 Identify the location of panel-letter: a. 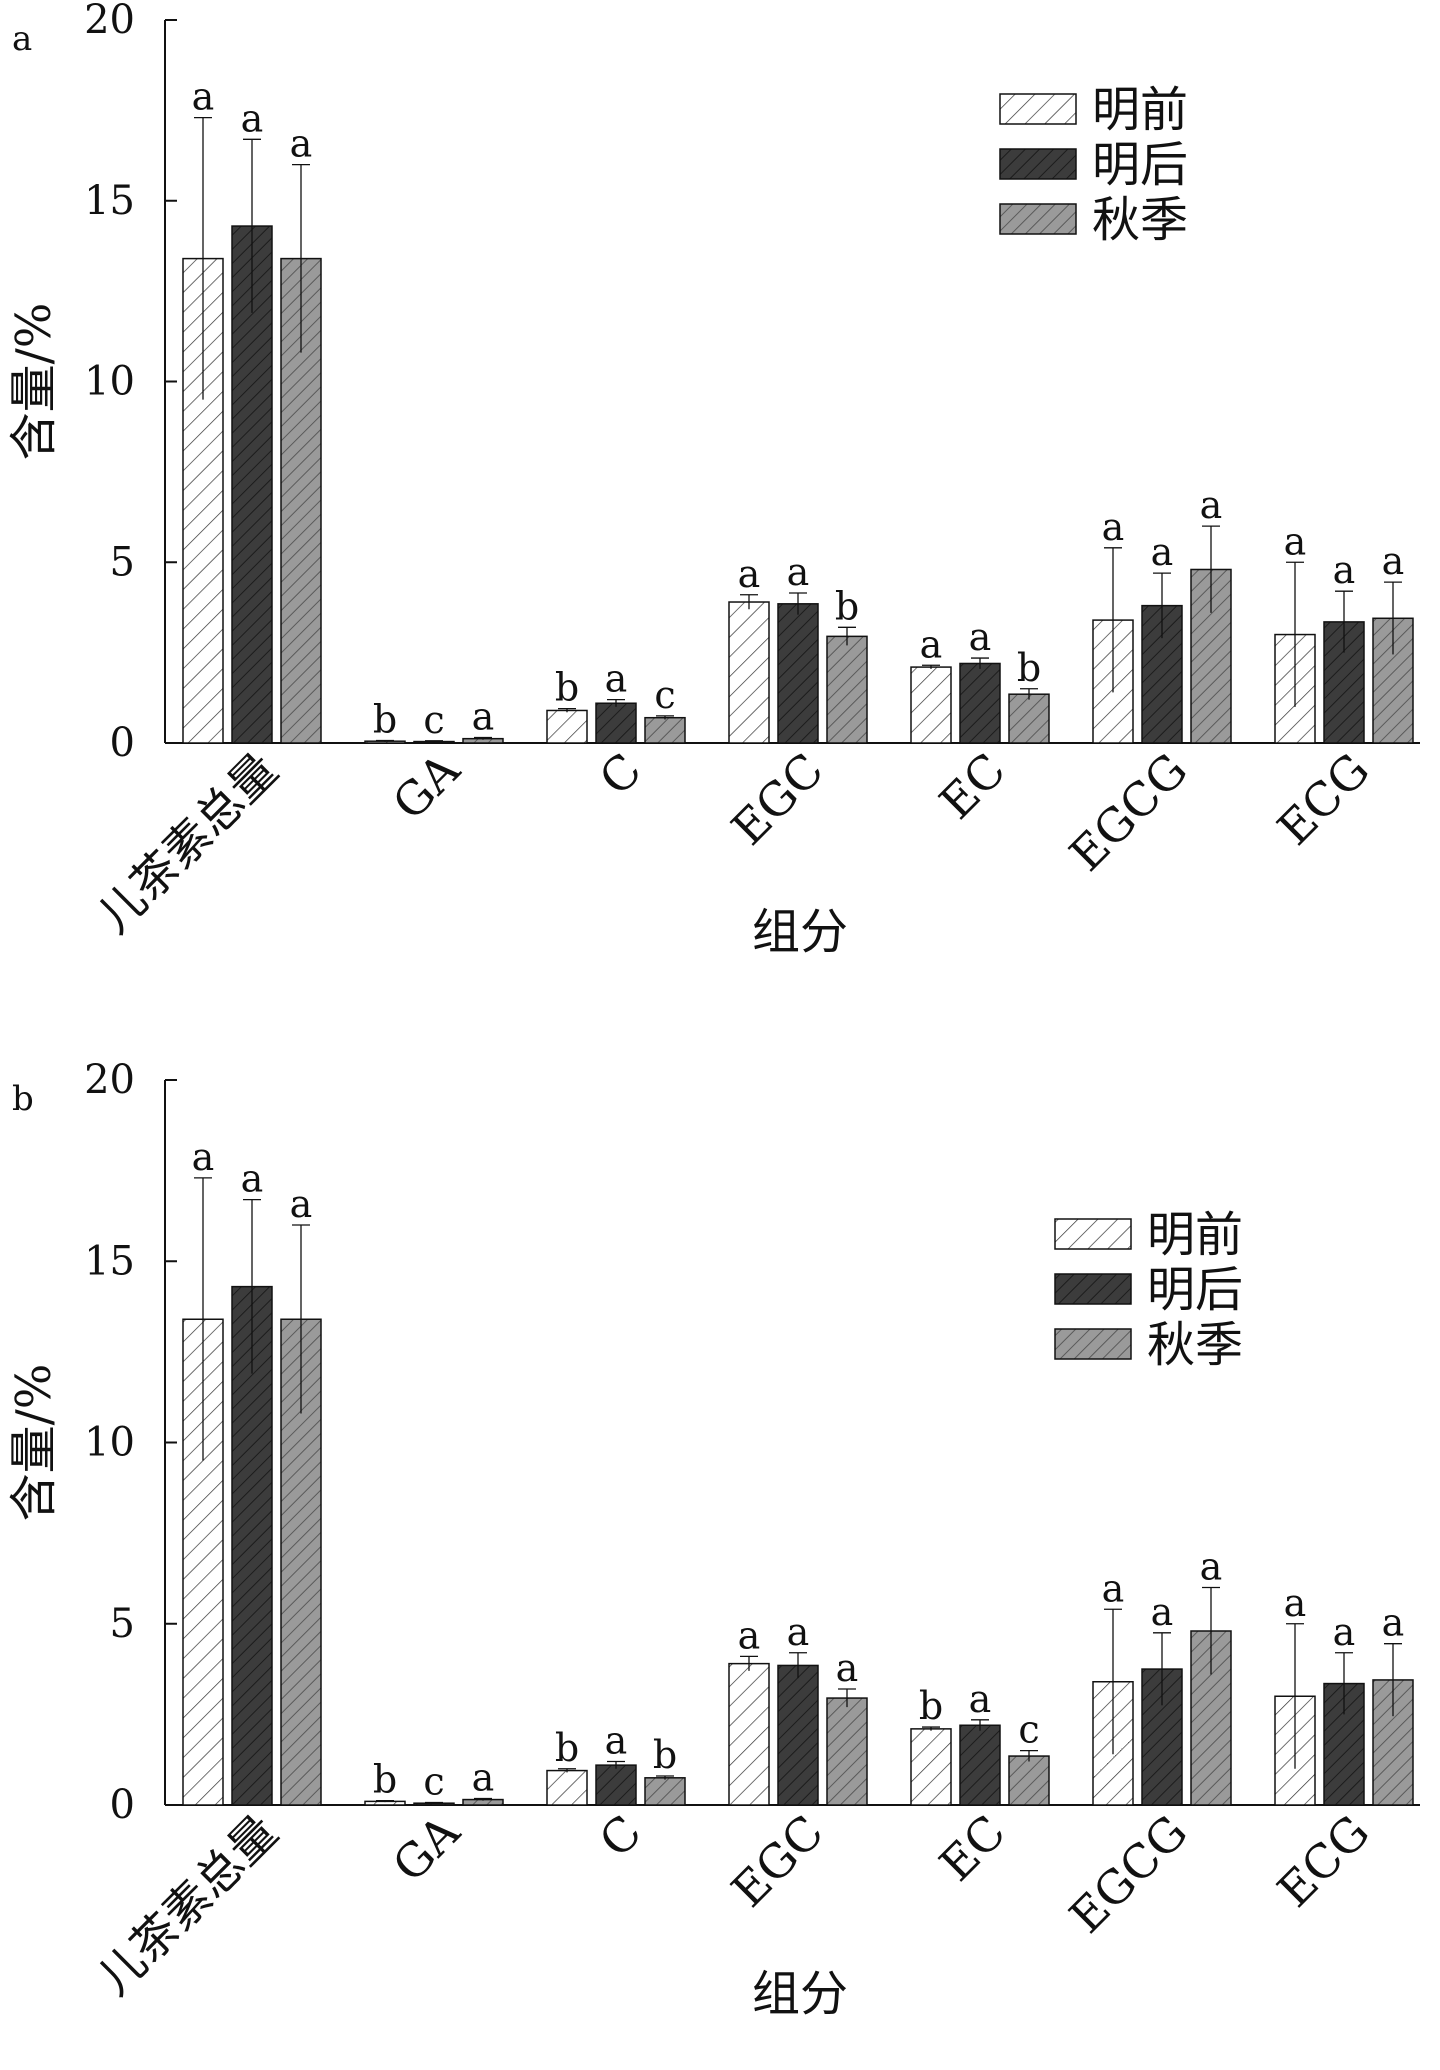
(22, 39).